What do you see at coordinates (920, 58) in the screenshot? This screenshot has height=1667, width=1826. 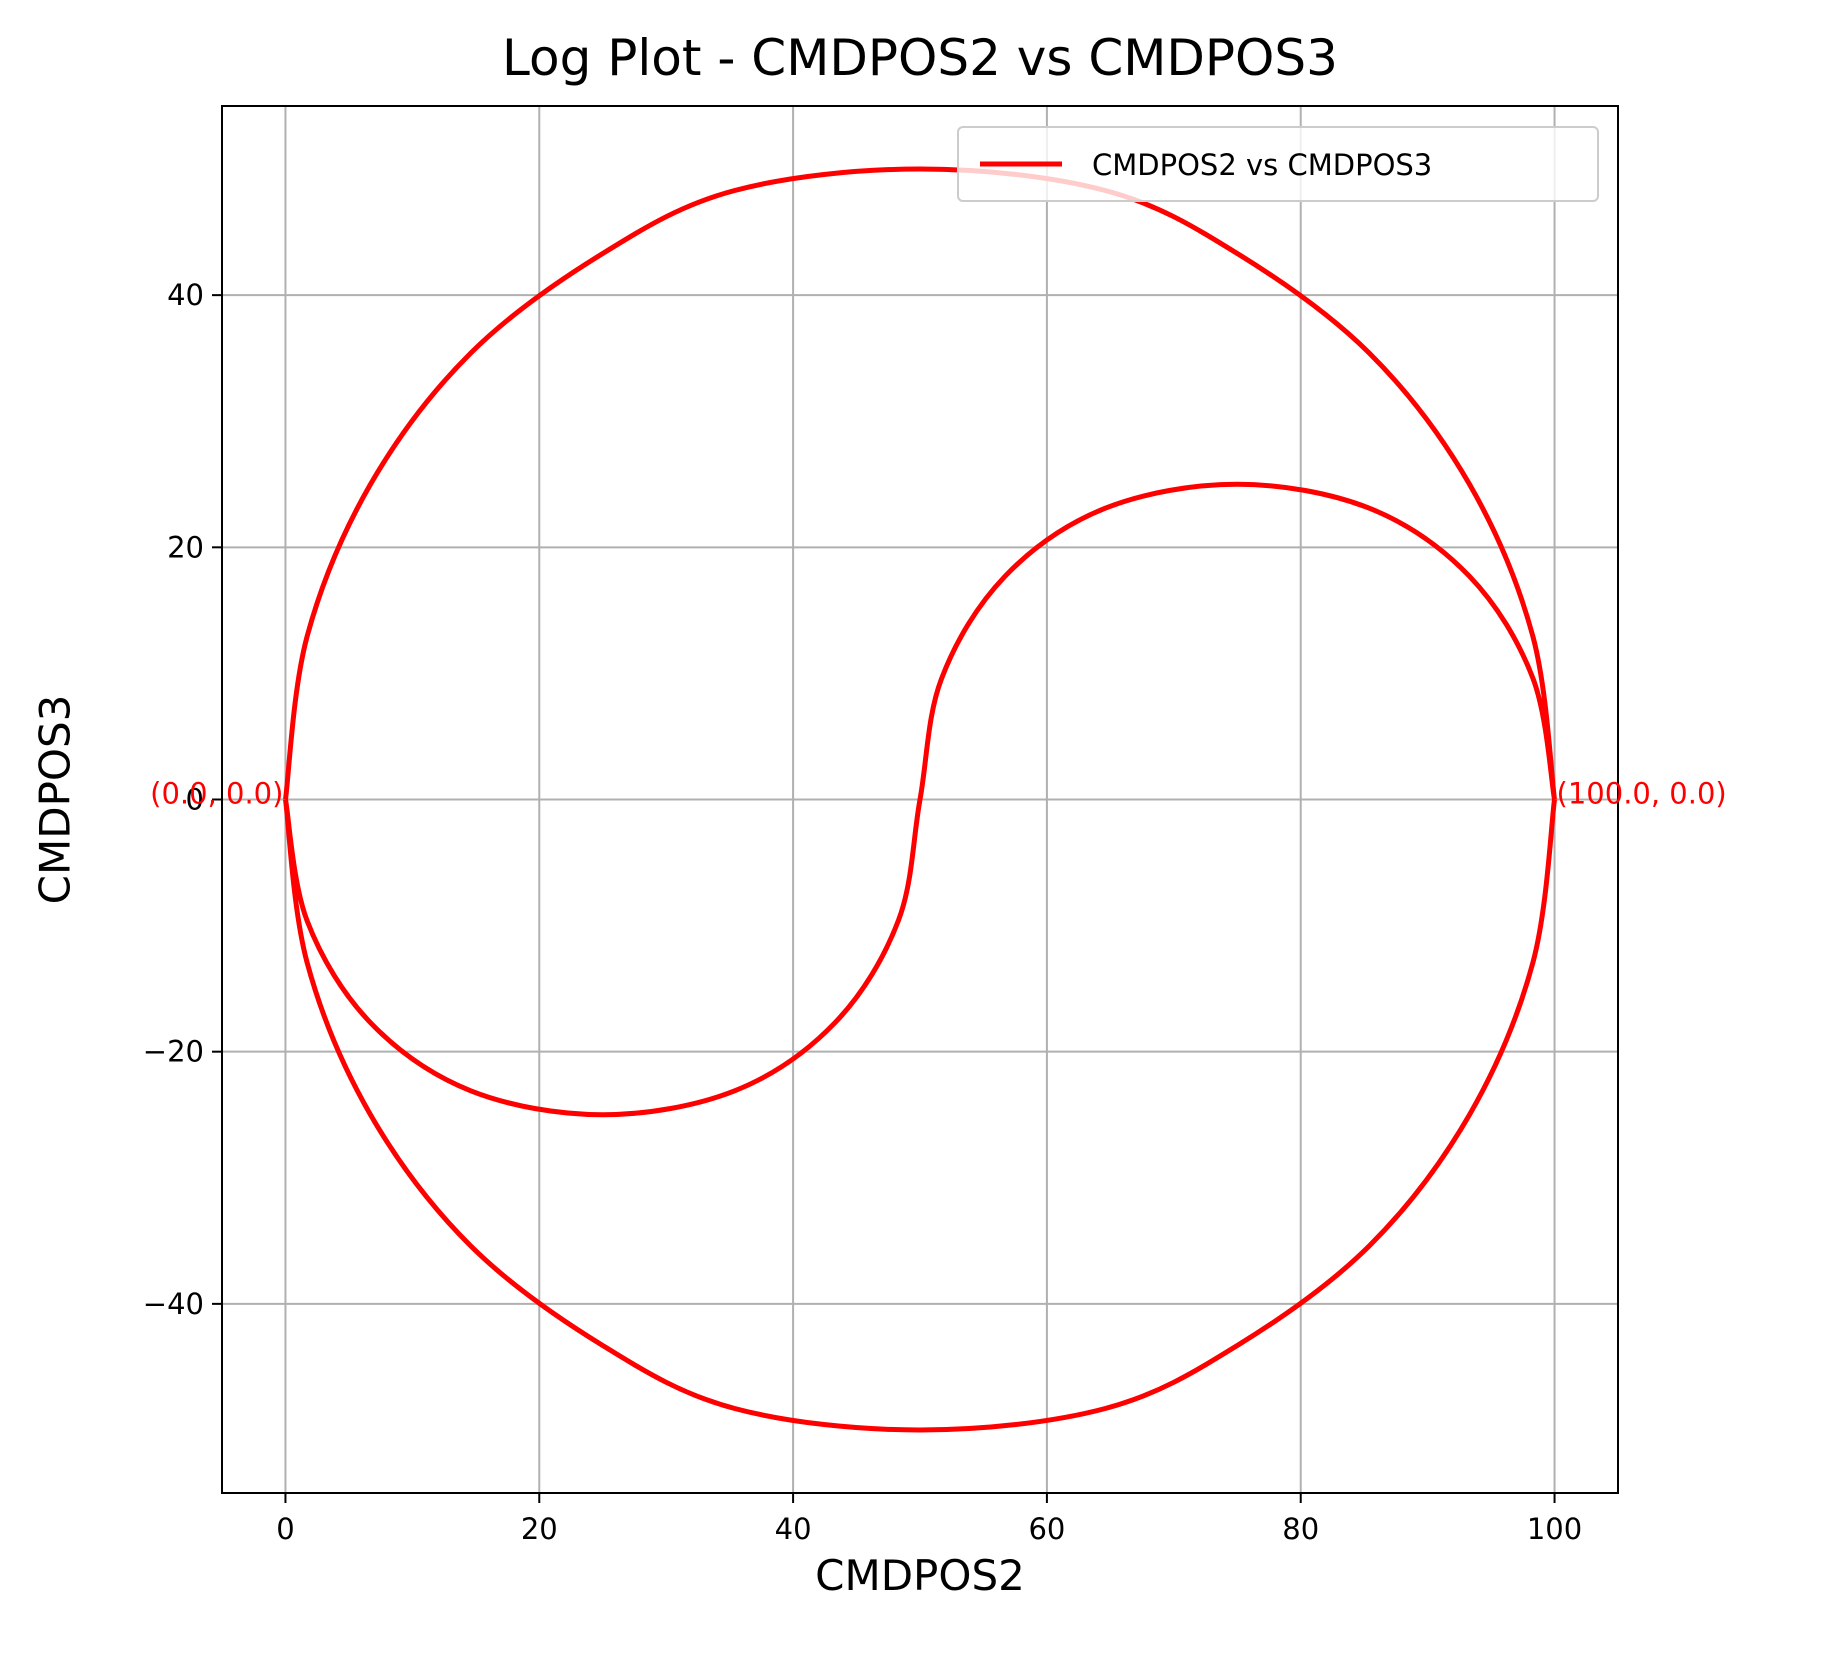 I see `chart-title: Log Plot - CMDPOS2 vs CMDPOS3` at bounding box center [920, 58].